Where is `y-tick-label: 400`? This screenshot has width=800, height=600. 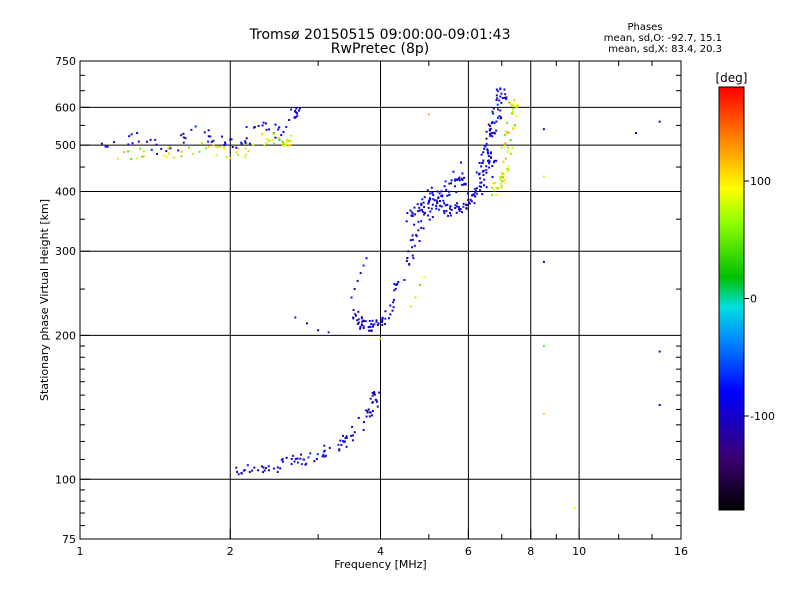 y-tick-label: 400 is located at coordinates (65, 191).